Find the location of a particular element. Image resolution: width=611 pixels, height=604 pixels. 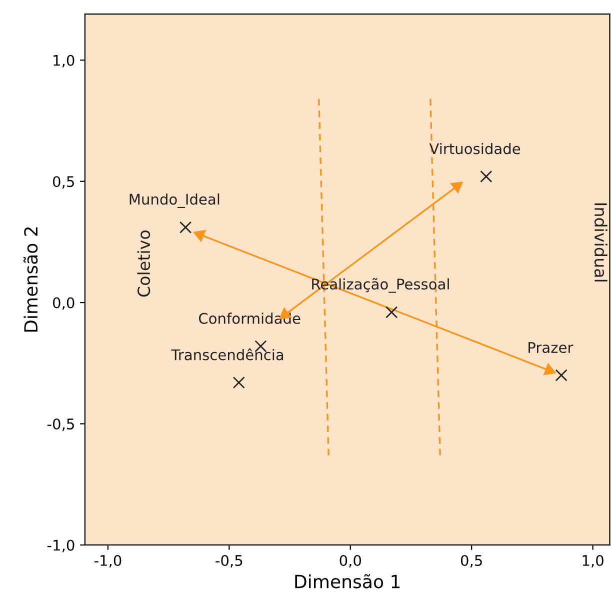

x-tick-label: -1,0 is located at coordinates (108, 561).